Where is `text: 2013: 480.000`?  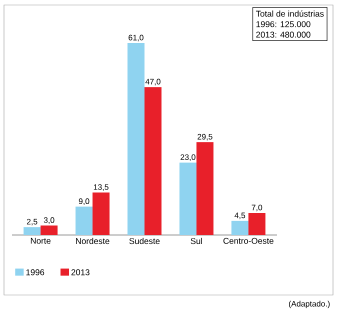
text: 2013: 480.000 is located at coordinates (283, 35).